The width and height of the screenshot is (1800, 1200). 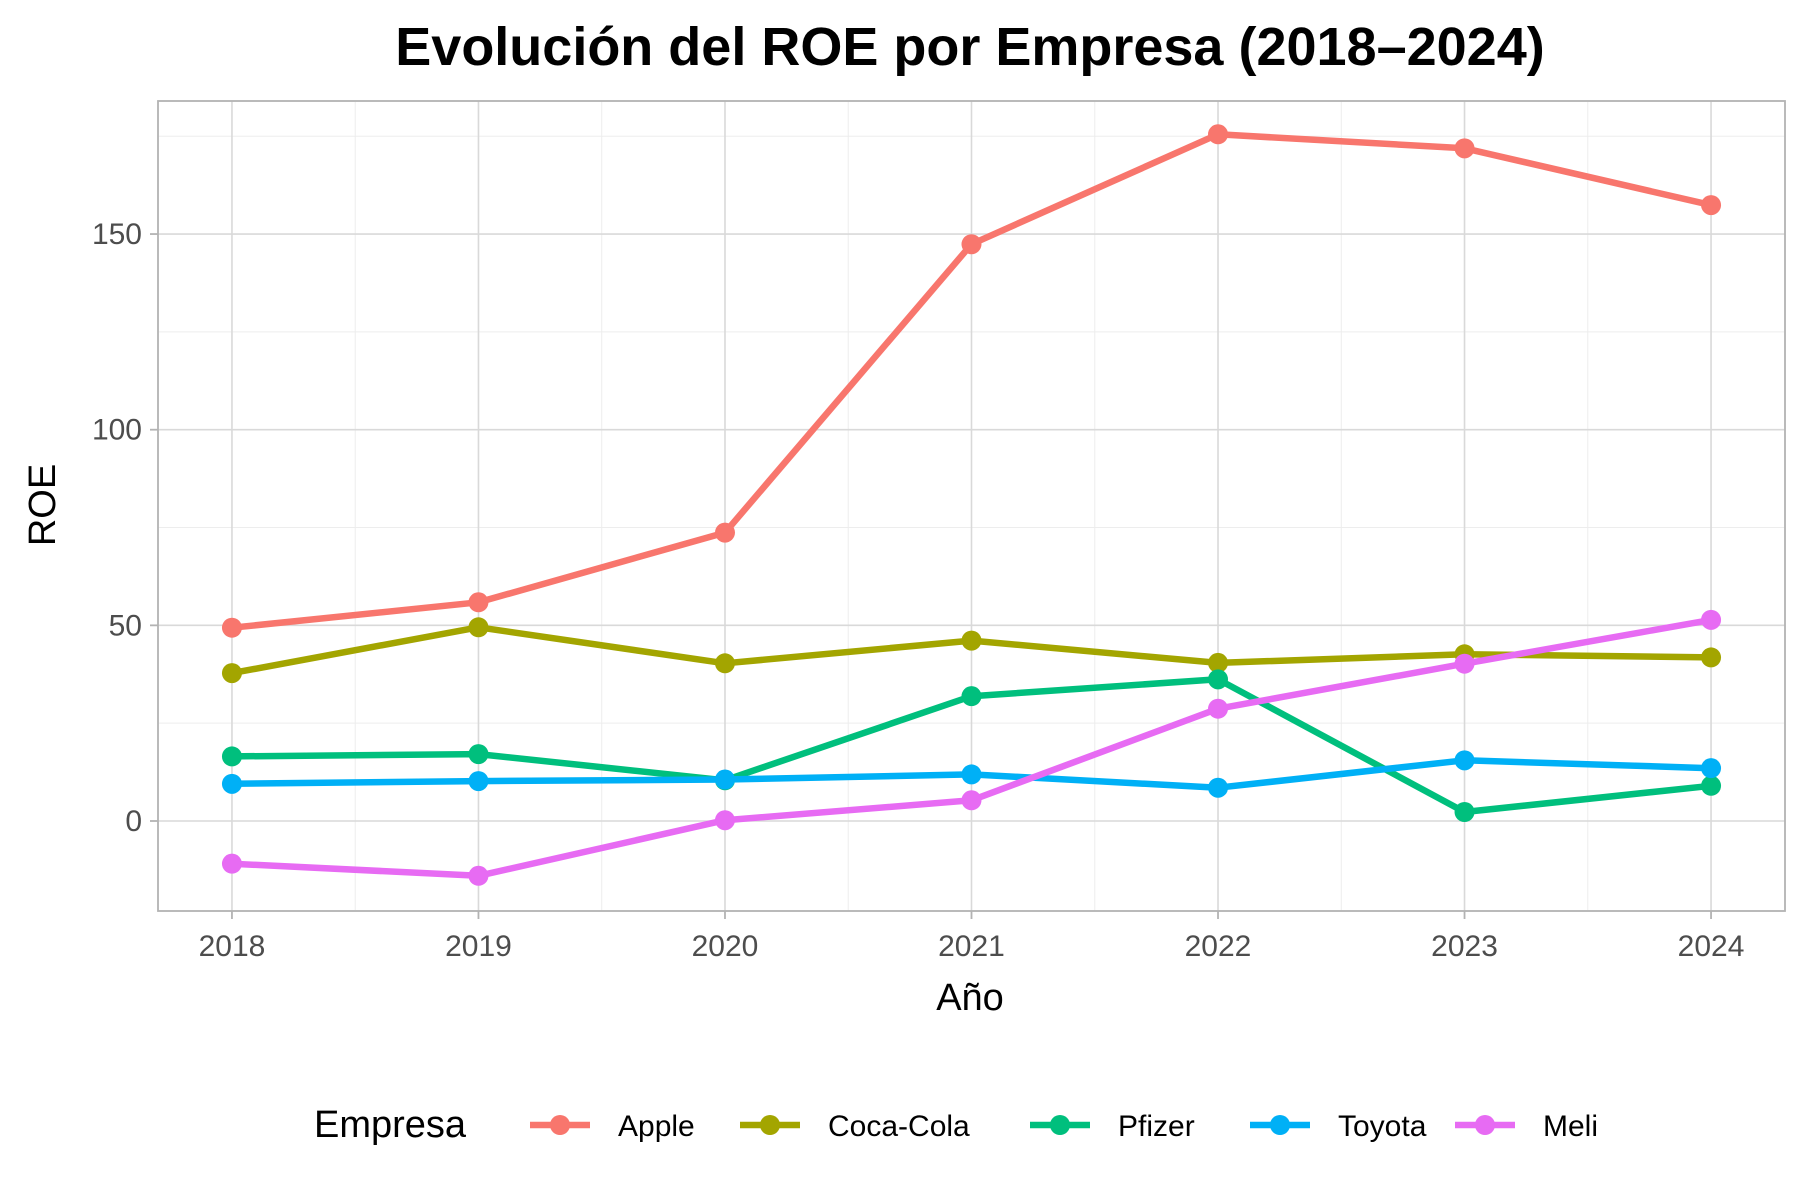 I want to click on legend-item-toyota: Toyota, so click(x=1338, y=1126).